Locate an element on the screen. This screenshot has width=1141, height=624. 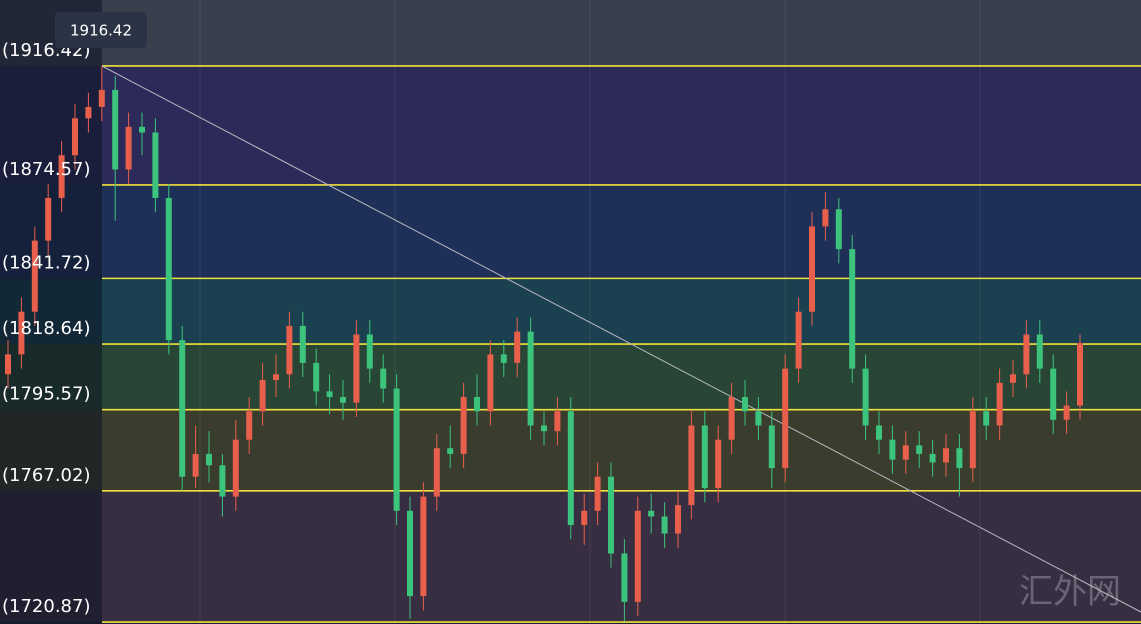
level-label: (1720.87) is located at coordinates (46, 606).